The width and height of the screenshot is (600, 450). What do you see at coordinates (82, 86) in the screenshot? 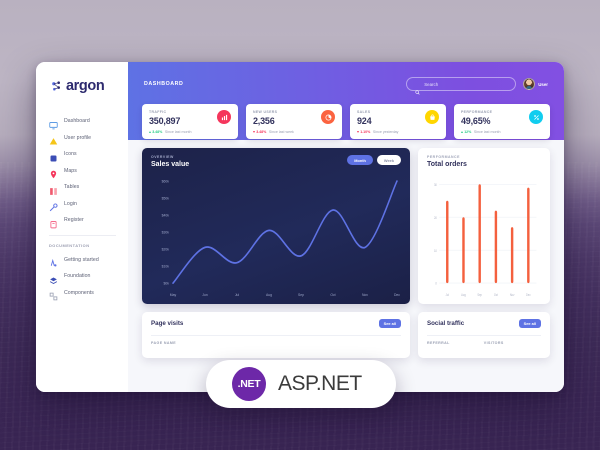
I see `brand-logo: argon` at bounding box center [82, 86].